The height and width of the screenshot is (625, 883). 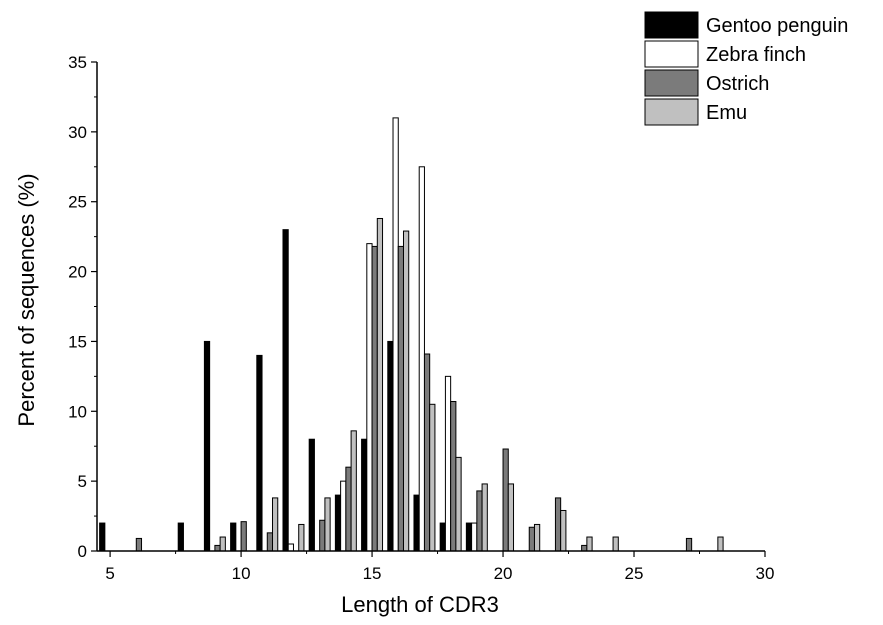 What do you see at coordinates (746, 68) in the screenshot?
I see `legend: Gentoo penguin Zebra finch Ostrich Emu` at bounding box center [746, 68].